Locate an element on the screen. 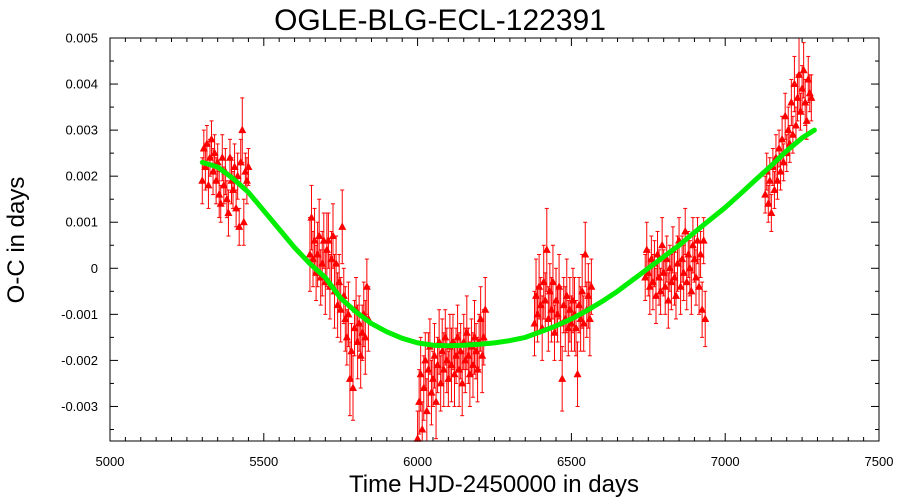 Image resolution: width=900 pixels, height=500 pixels. y-tick-label: -0.003 is located at coordinates (79, 406).